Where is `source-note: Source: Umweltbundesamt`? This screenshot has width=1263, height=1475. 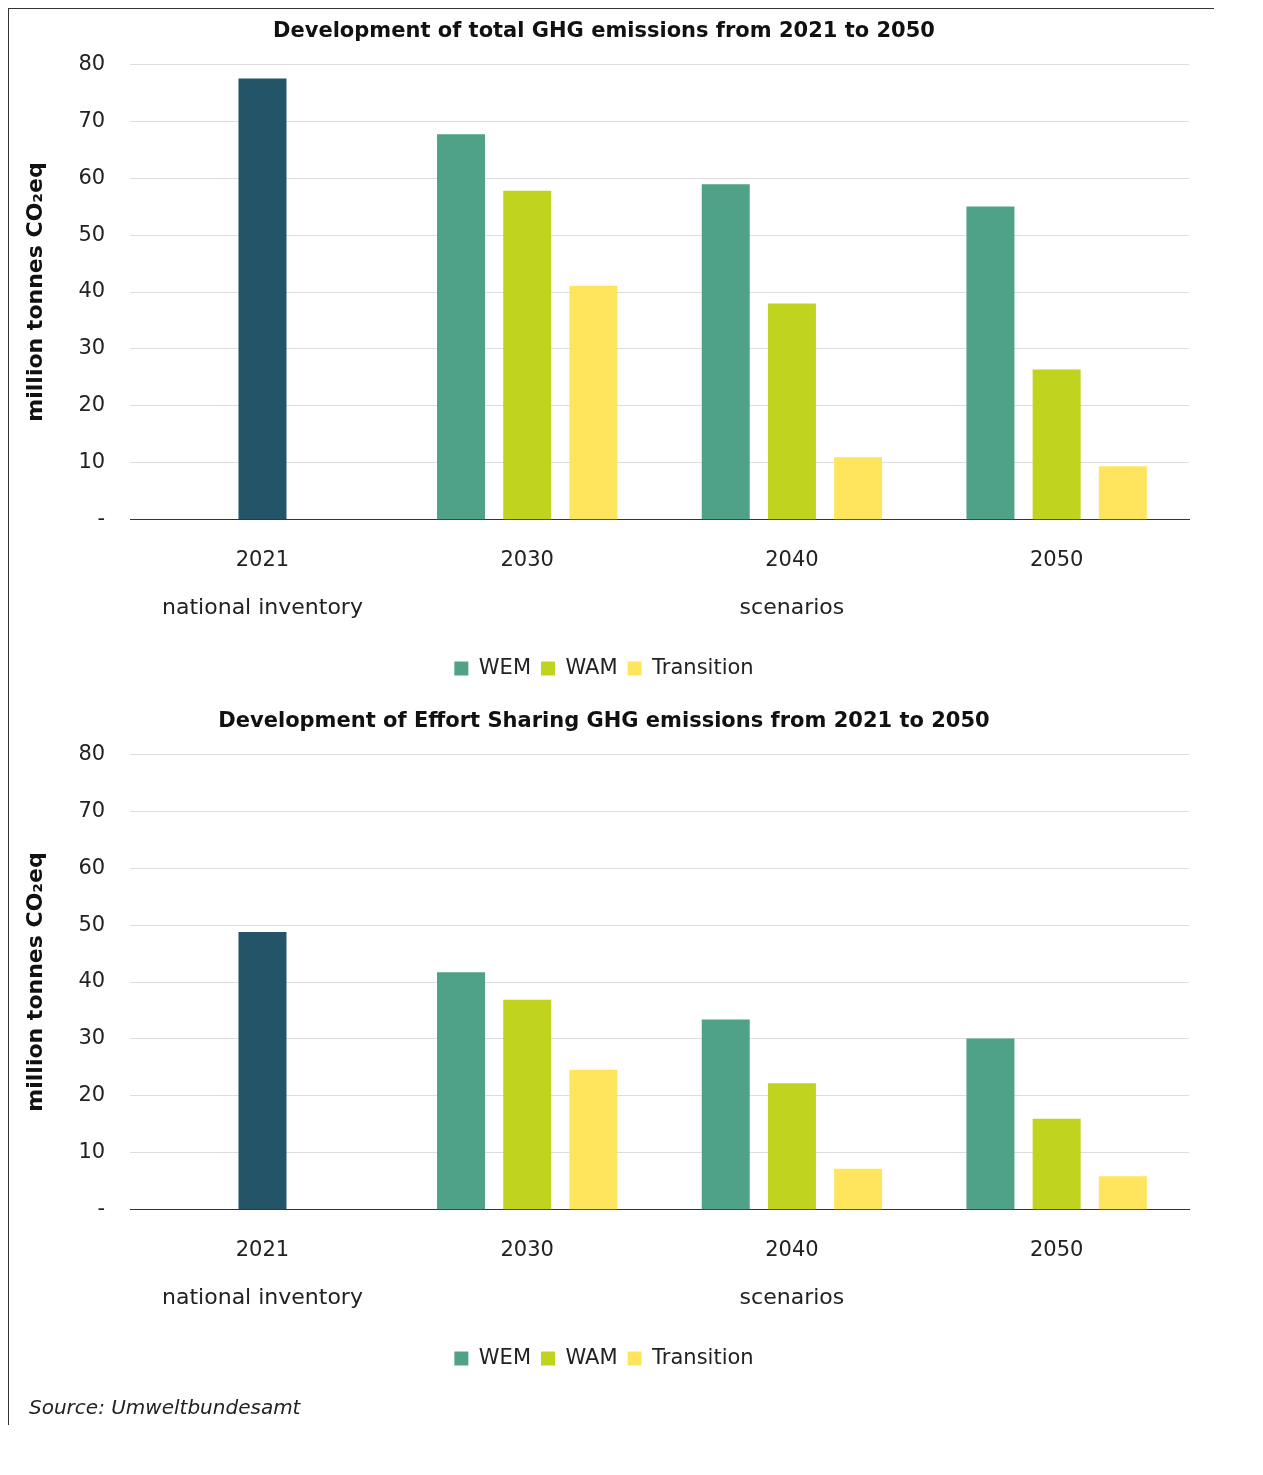 source-note: Source: Umweltbundesamt is located at coordinates (165, 1407).